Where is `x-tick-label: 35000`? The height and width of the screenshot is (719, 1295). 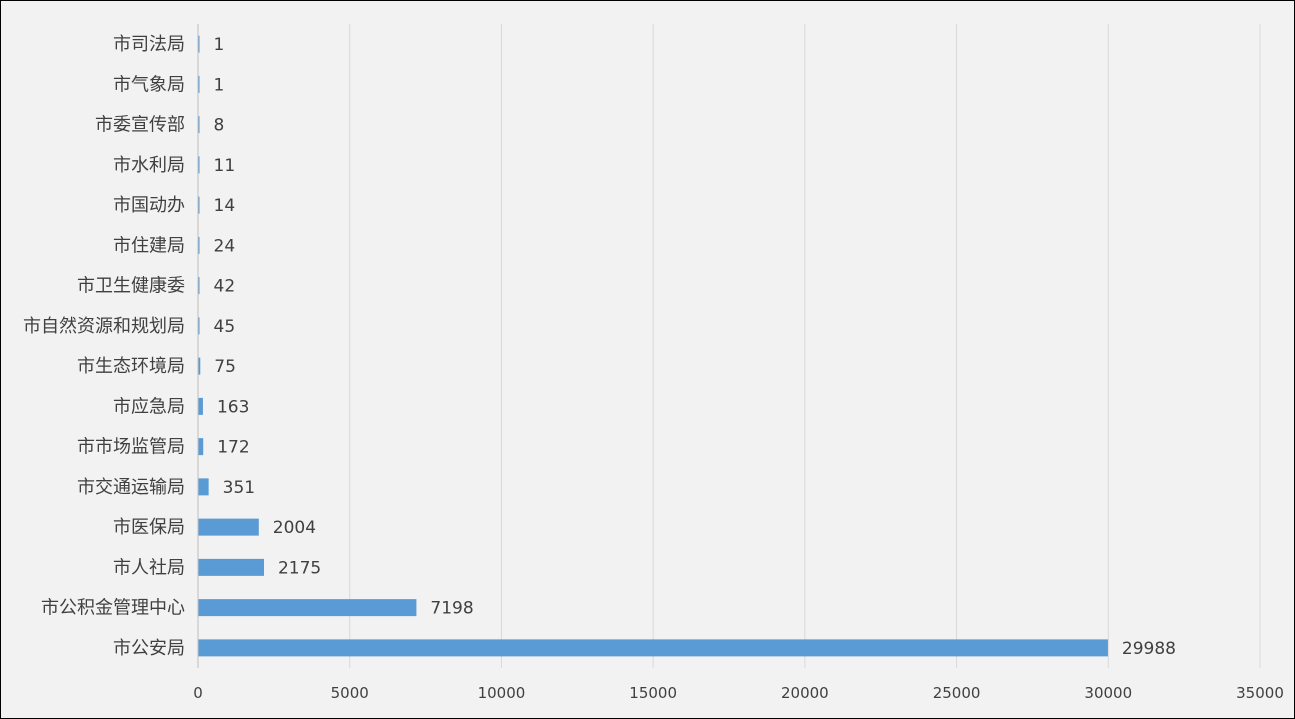
x-tick-label: 35000 is located at coordinates (1260, 693).